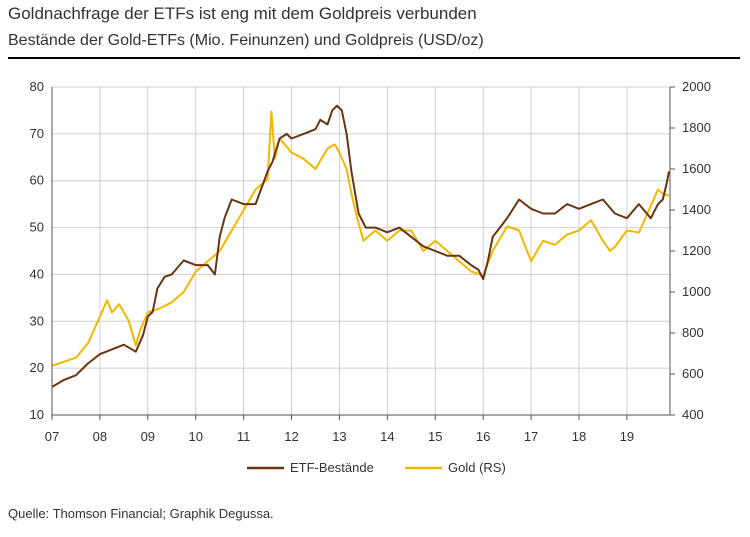 The image size is (750, 537). Describe the element at coordinates (37, 86) in the screenshot. I see `left-tick-label: 80` at that location.